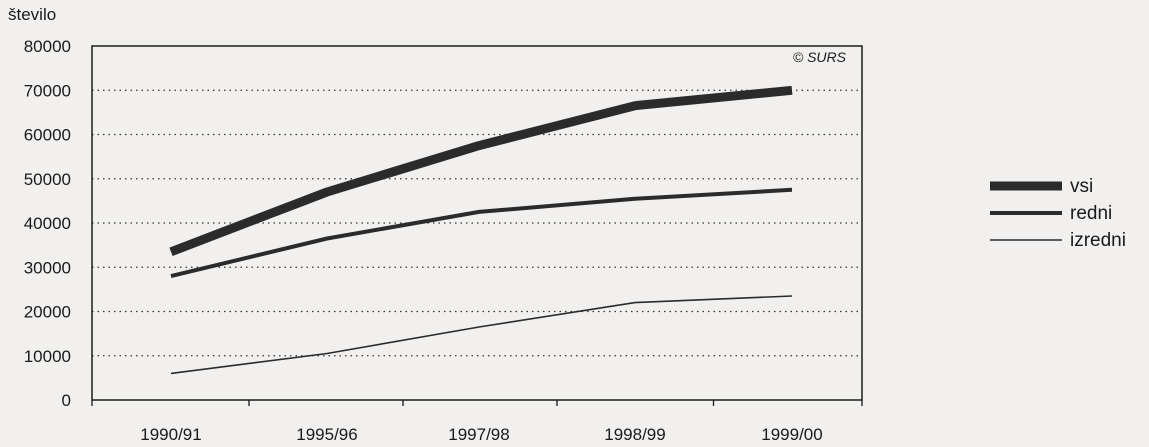 Image resolution: width=1149 pixels, height=447 pixels. I want to click on y-tick-label: 70000, so click(47, 90).